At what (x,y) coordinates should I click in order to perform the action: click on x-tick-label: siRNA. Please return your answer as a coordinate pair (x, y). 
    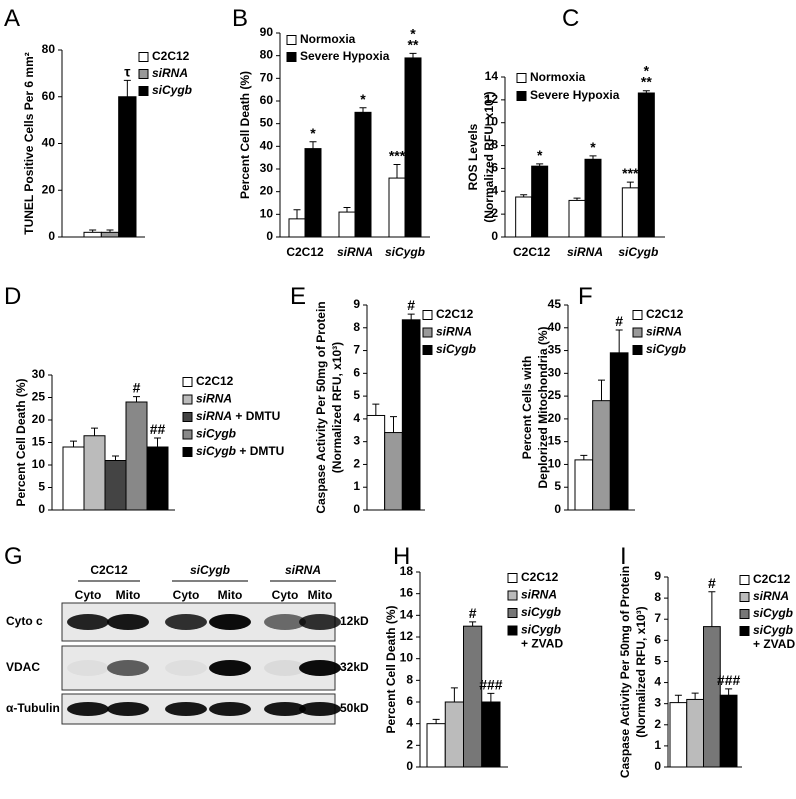
    Looking at the image, I should click on (585, 252).